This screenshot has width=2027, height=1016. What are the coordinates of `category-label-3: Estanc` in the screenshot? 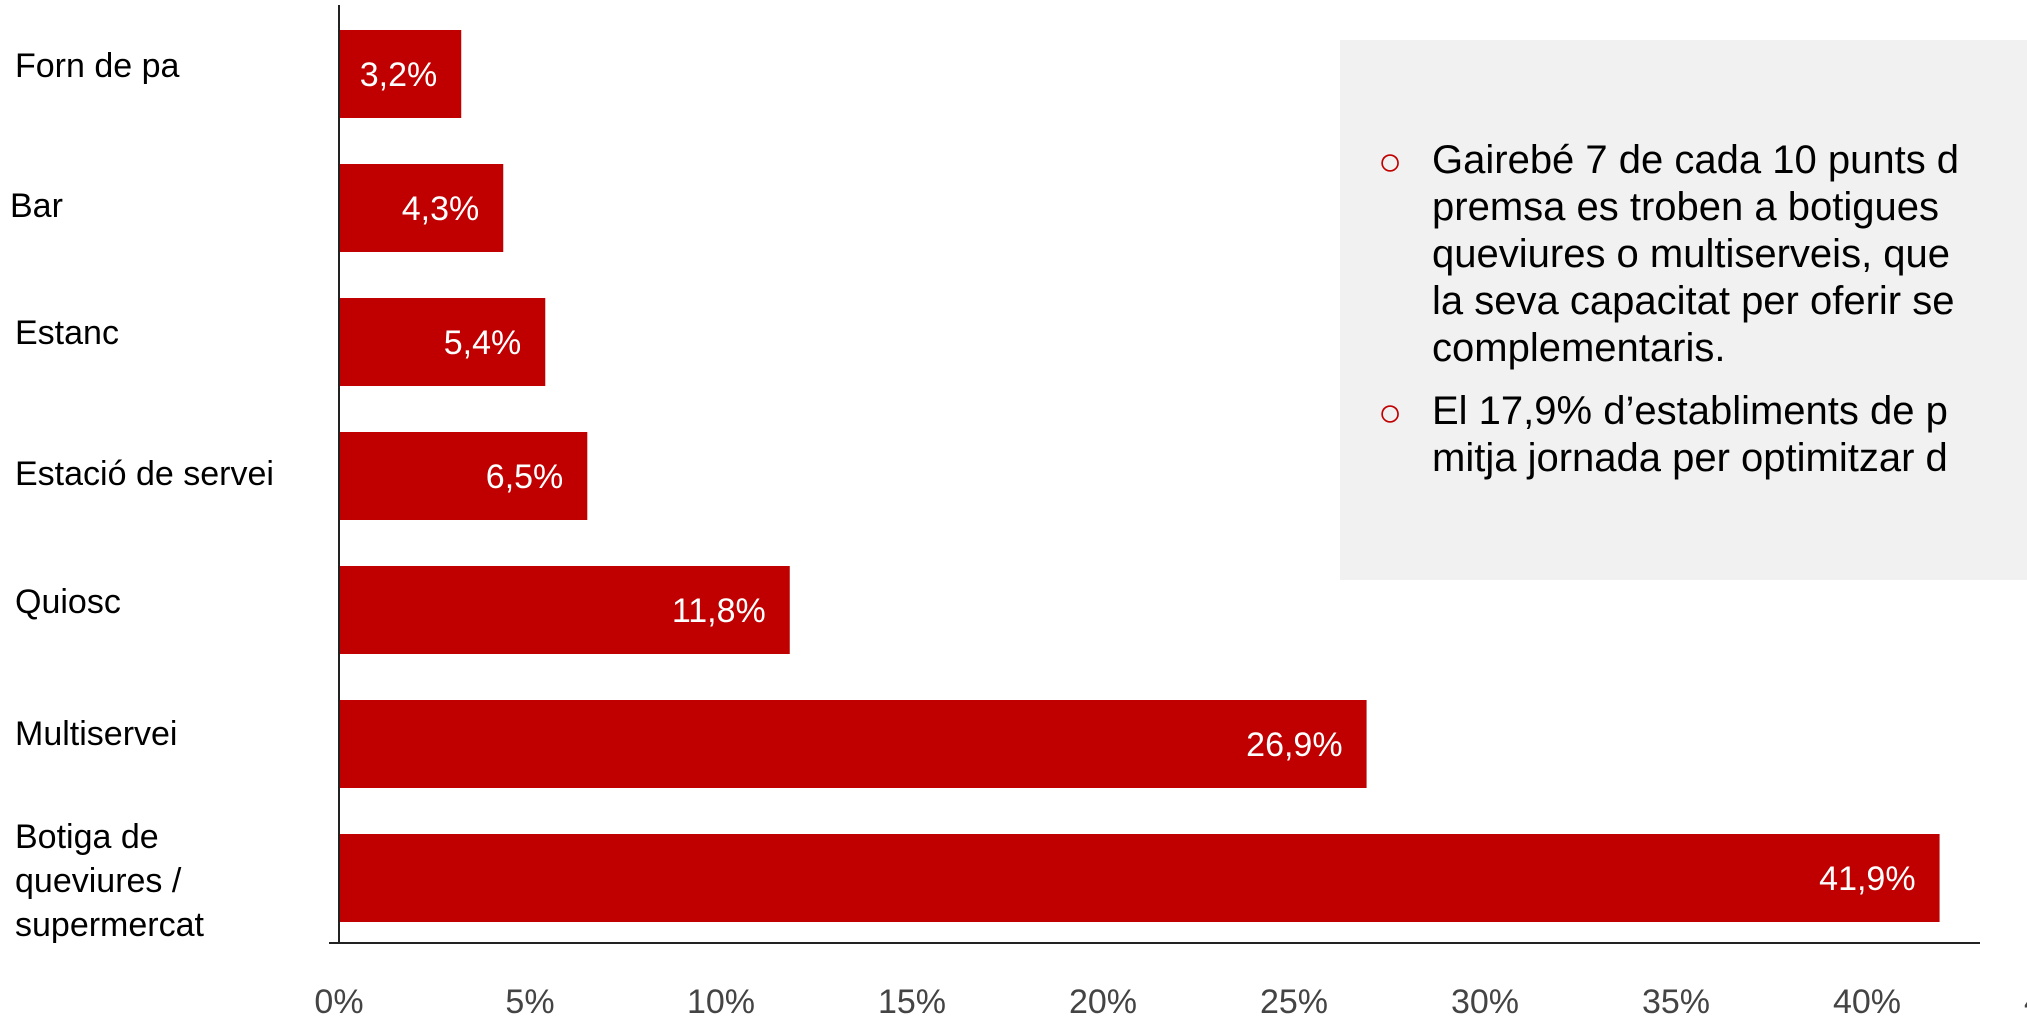 It's located at (67, 333).